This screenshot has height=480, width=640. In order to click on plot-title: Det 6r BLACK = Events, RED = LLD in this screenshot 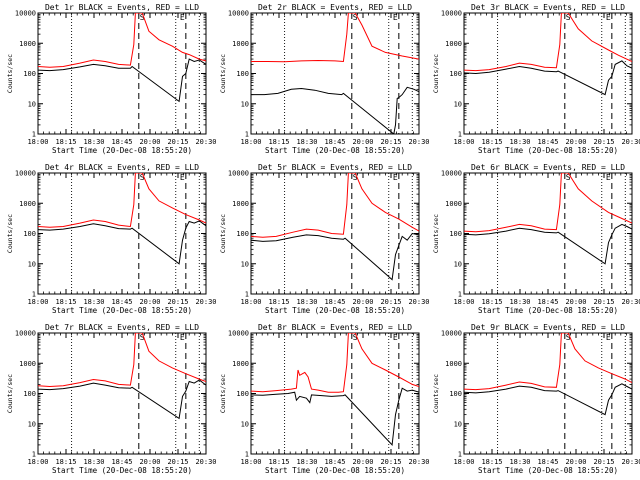, I will do `click(548, 167)`.